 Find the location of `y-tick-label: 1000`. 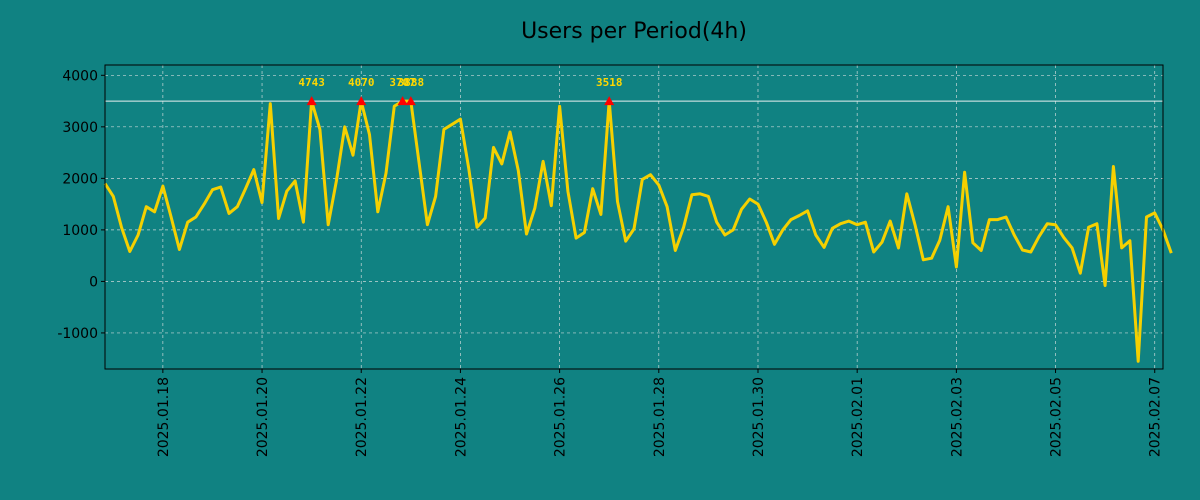

y-tick-label: 1000 is located at coordinates (80, 231).